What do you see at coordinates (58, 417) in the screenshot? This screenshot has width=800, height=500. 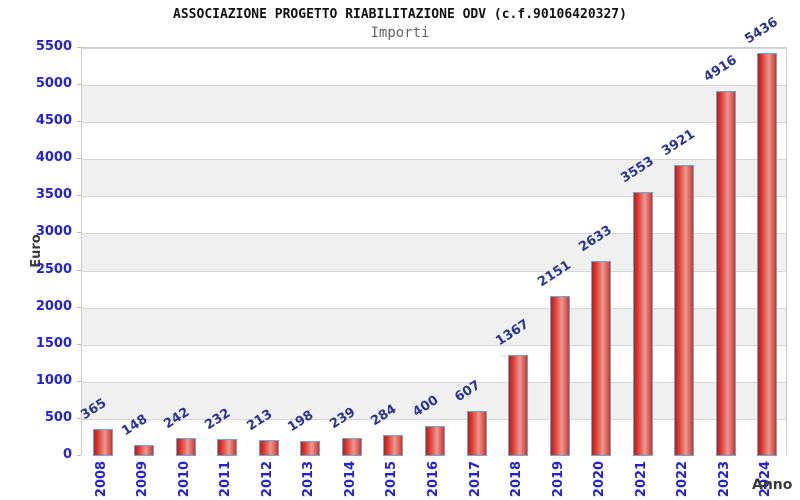 I see `y-tick-label: 500` at bounding box center [58, 417].